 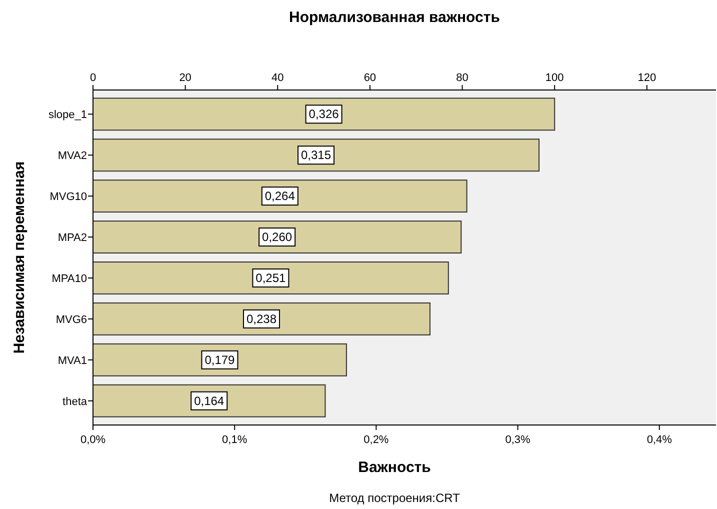 I want to click on data-label: 0,179, so click(x=220, y=359).